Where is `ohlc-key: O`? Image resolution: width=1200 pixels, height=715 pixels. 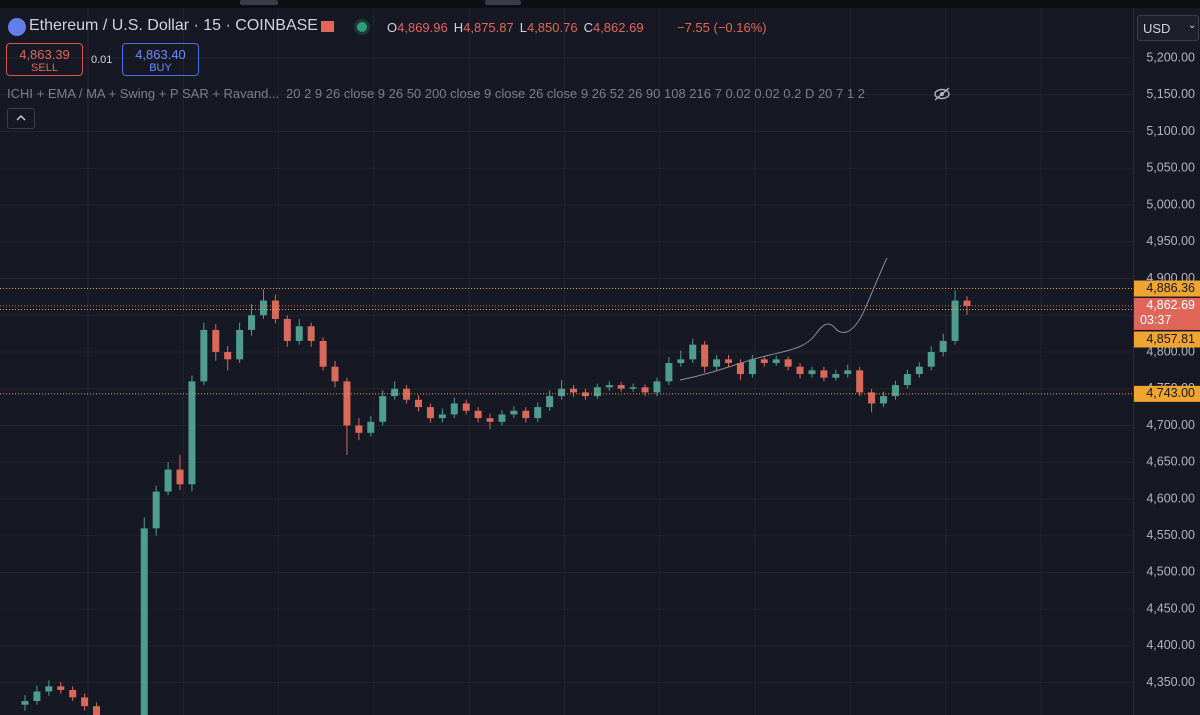
ohlc-key: O is located at coordinates (392, 27).